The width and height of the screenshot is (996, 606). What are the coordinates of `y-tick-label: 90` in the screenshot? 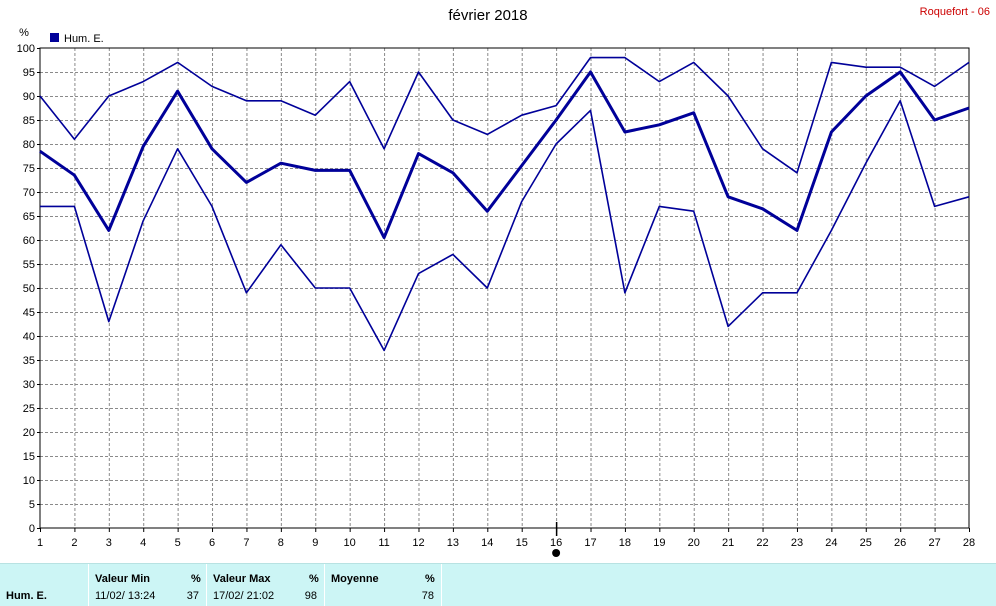 It's located at (29, 97).